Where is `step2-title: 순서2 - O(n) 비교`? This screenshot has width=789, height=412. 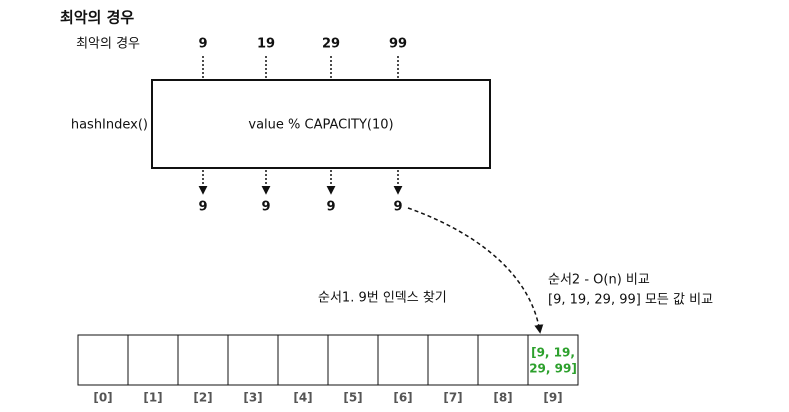 step2-title: 순서2 - O(n) 비교 is located at coordinates (599, 280).